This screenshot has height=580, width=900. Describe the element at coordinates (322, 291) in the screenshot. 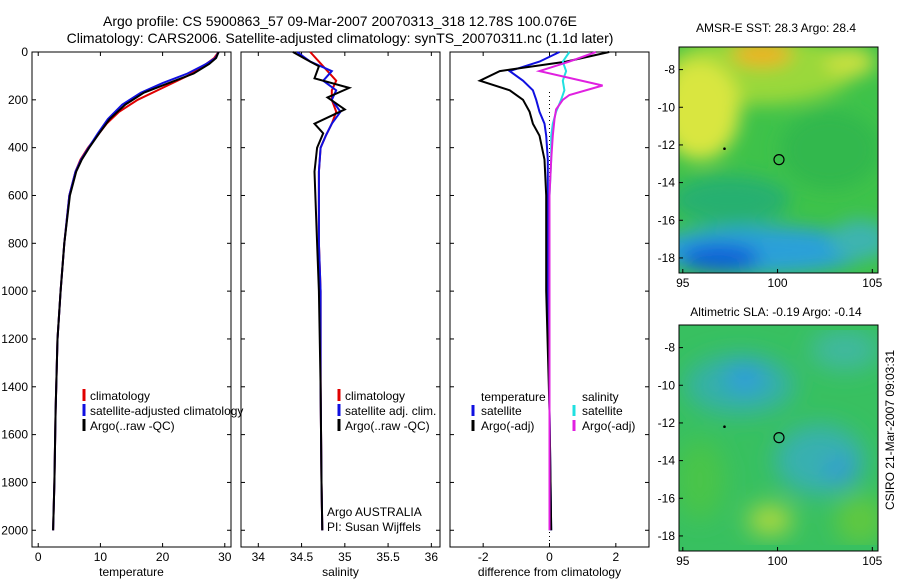

I see `salinity-series-argo-raw-qc-` at that location.